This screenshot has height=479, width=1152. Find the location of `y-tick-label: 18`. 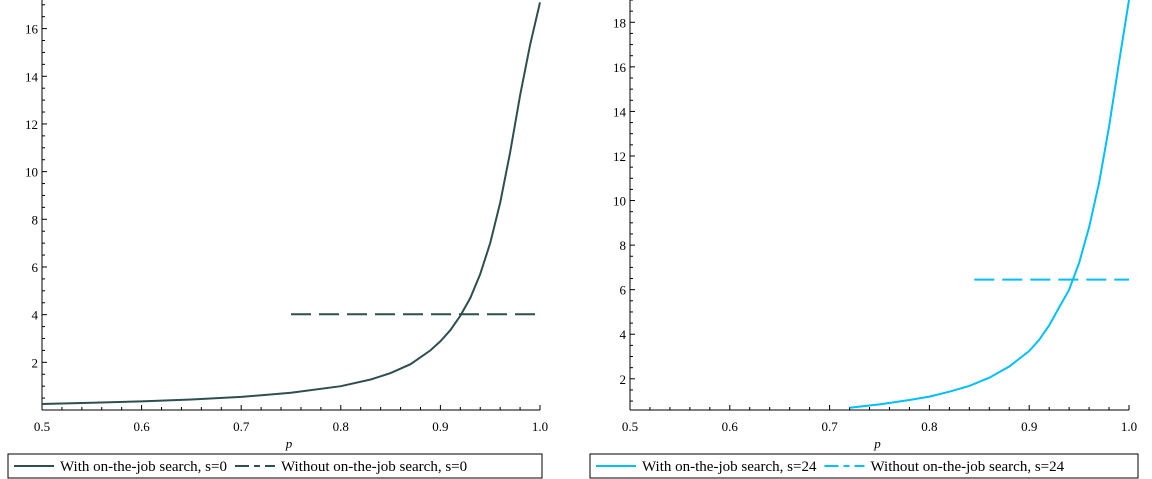

y-tick-label: 18 is located at coordinates (619, 22).